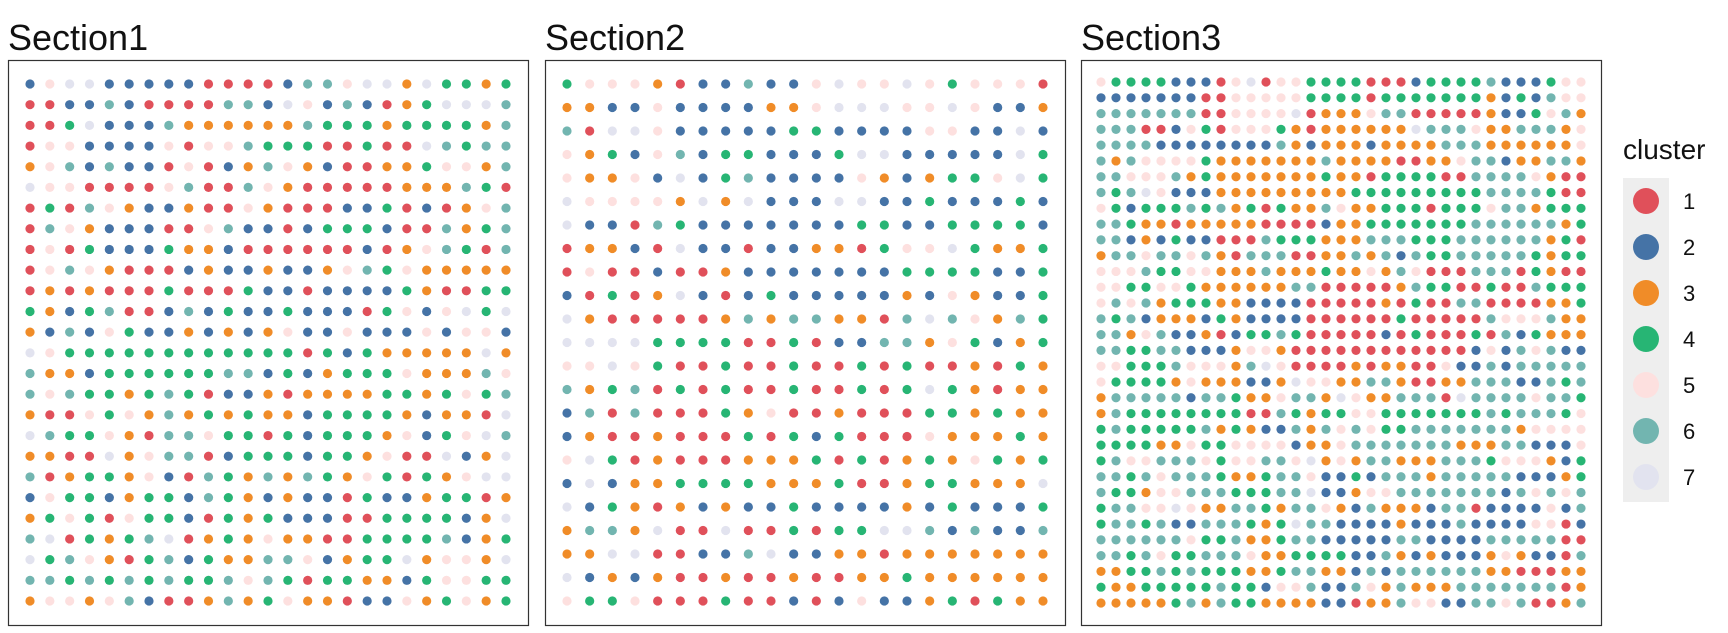 Image resolution: width=1728 pixels, height=633 pixels. What do you see at coordinates (1689, 201) in the screenshot?
I see `legend-label: 1` at bounding box center [1689, 201].